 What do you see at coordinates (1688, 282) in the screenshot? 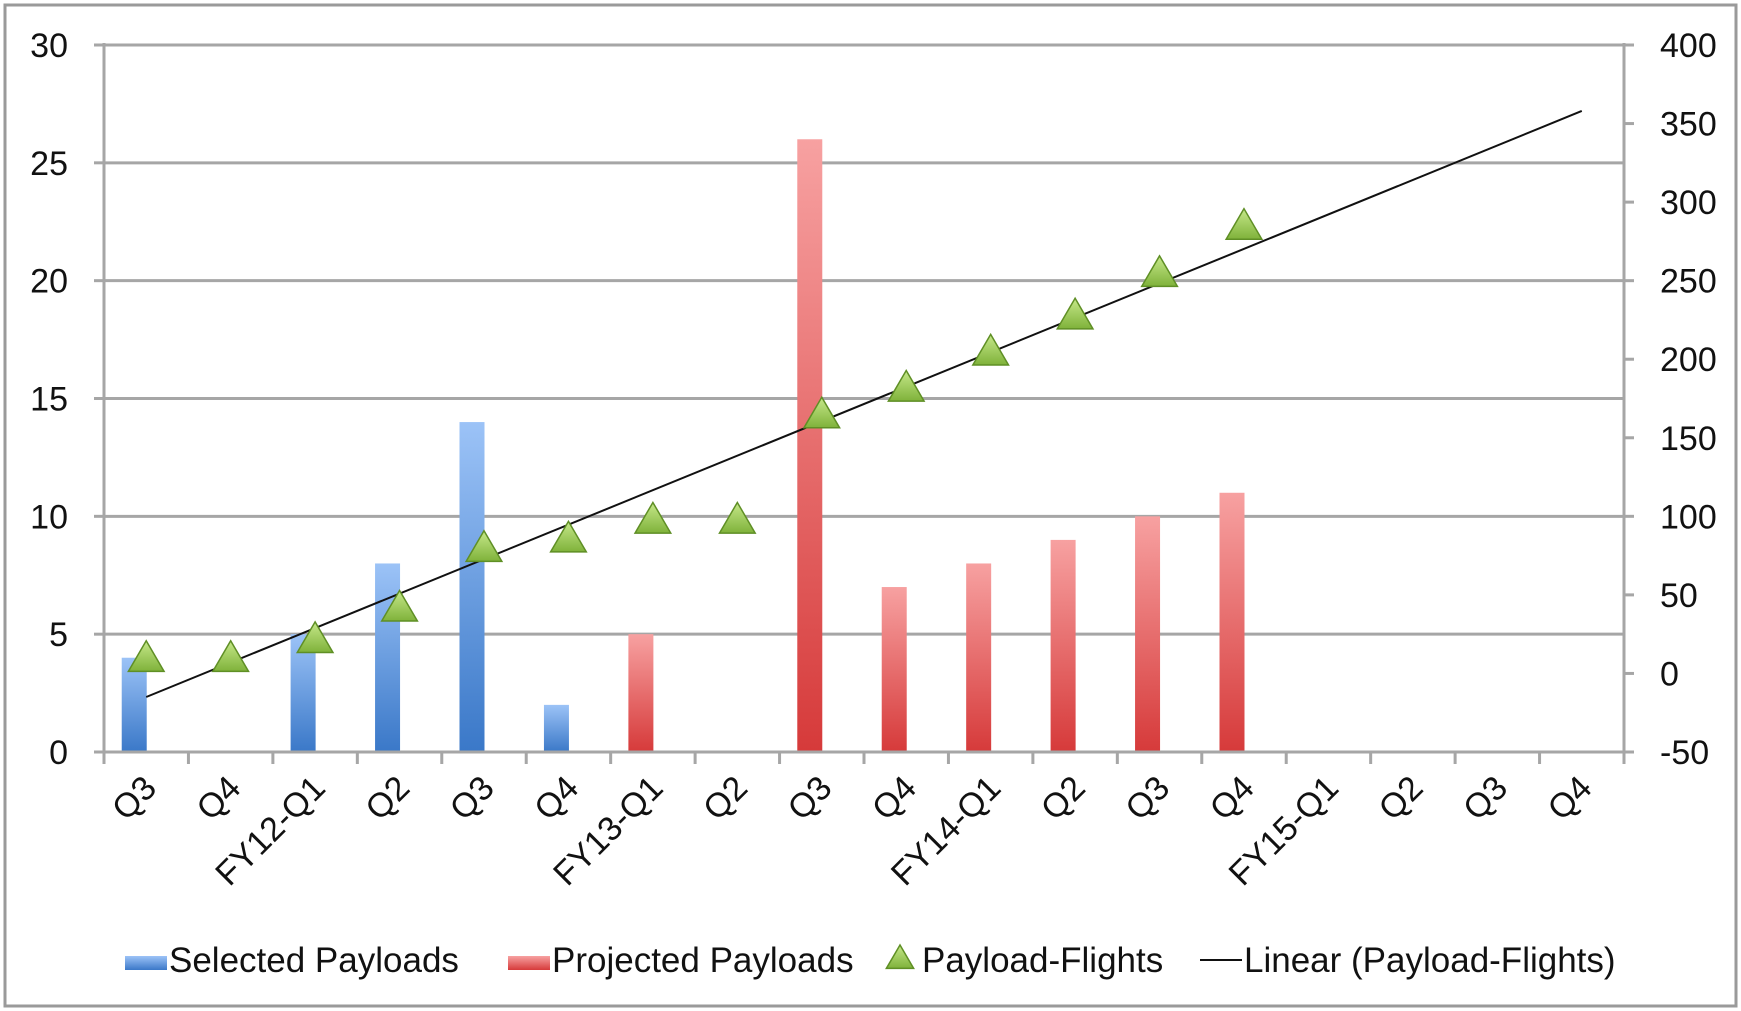
I see `y2-tick-label: 250` at bounding box center [1688, 282].